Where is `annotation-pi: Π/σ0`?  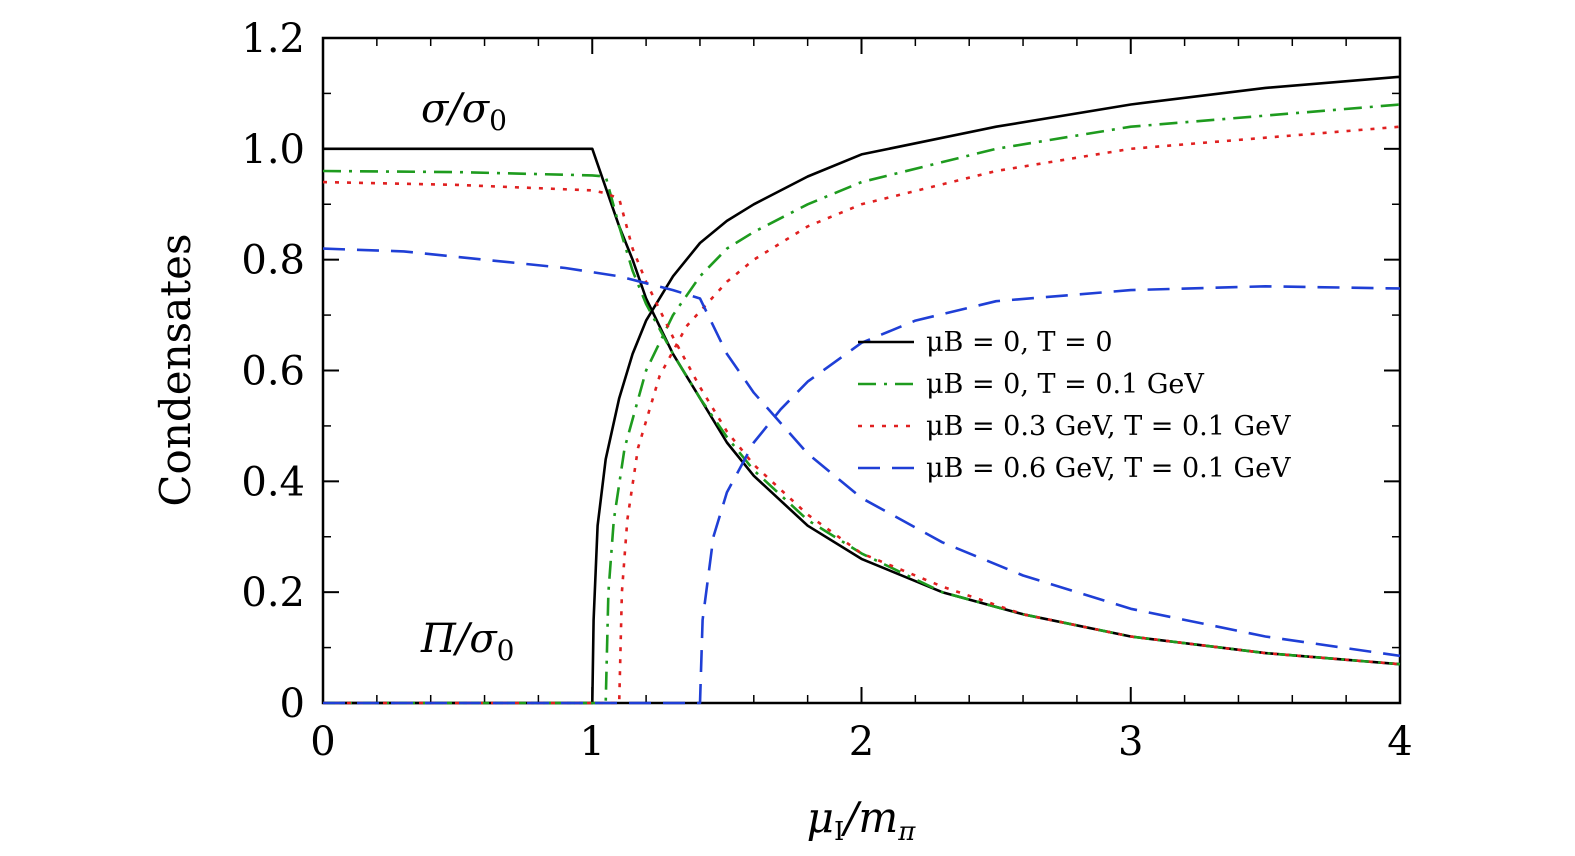
annotation-pi: Π/σ0 is located at coordinates (467, 641).